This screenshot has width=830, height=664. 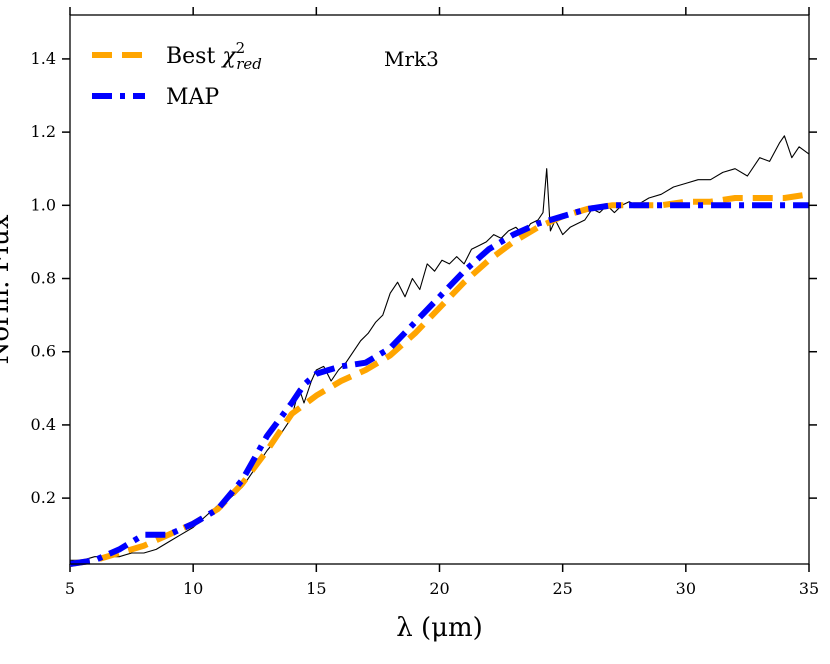 What do you see at coordinates (562, 588) in the screenshot?
I see `x-tick-label: 25` at bounding box center [562, 588].